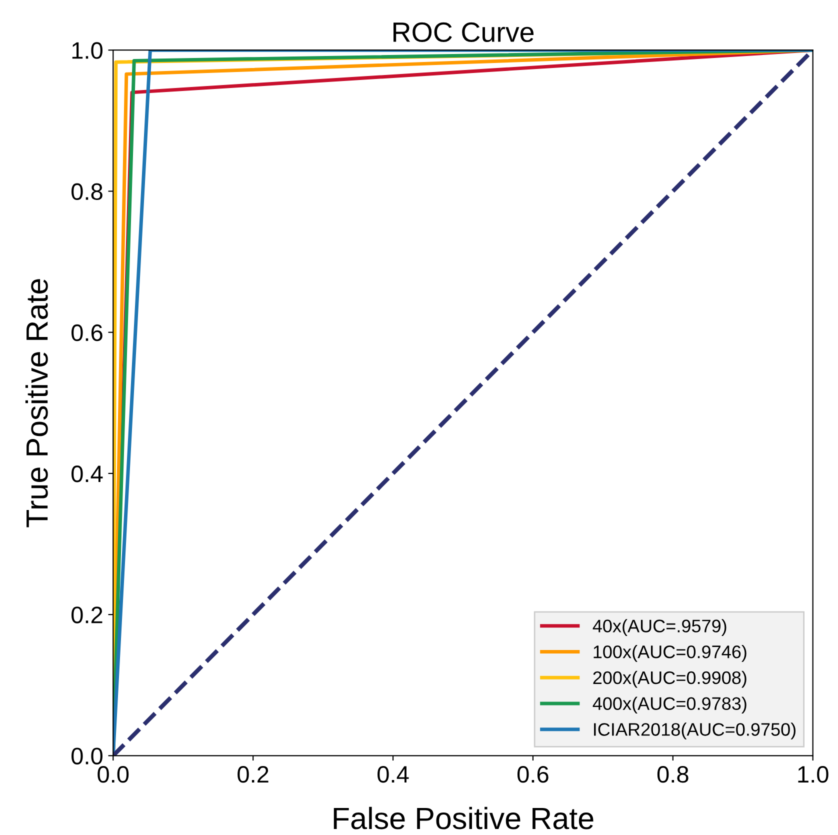  What do you see at coordinates (532, 774) in the screenshot?
I see `x-tick-label: 0.6` at bounding box center [532, 774].